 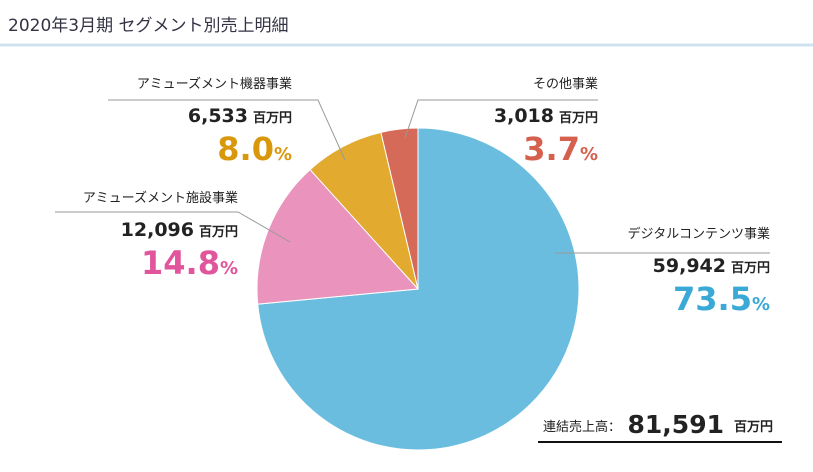 I want to click on segment-name: アミューズメント施設事業, so click(x=160, y=198).